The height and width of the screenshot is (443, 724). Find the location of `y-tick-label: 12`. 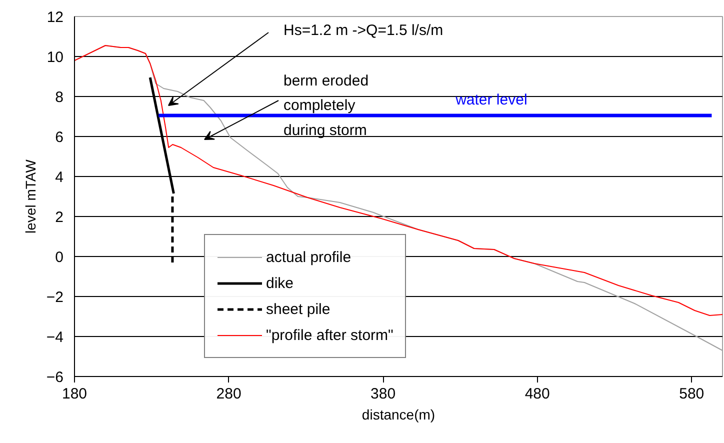

y-tick-label: 12 is located at coordinates (55, 17).